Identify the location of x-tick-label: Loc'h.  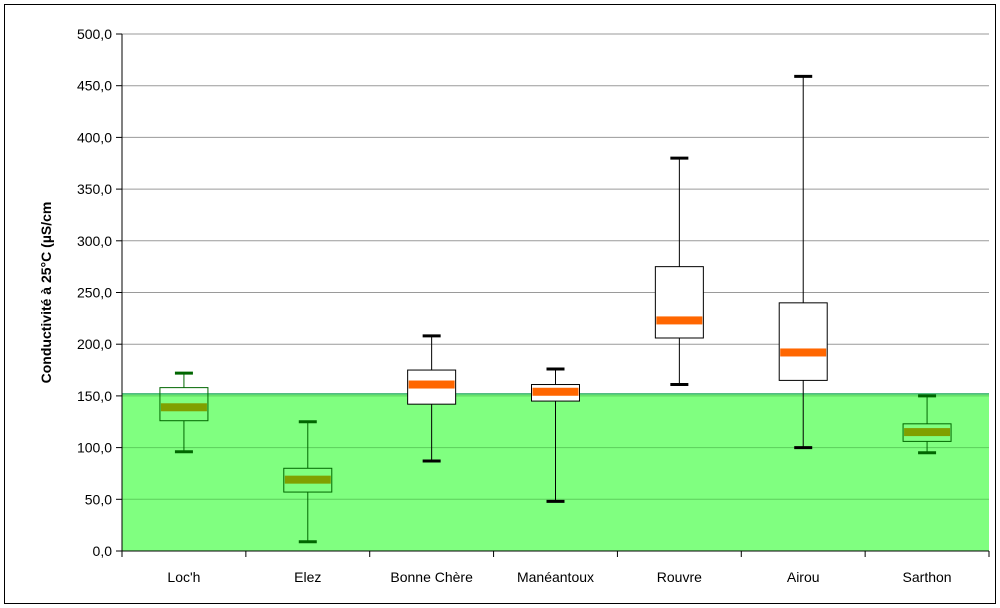
(183, 577).